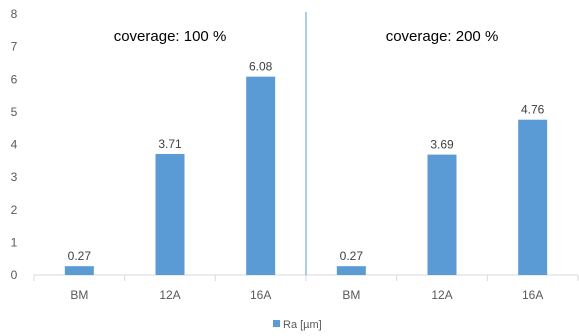 The width and height of the screenshot is (579, 336). I want to click on data-label: 3.69, so click(442, 145).